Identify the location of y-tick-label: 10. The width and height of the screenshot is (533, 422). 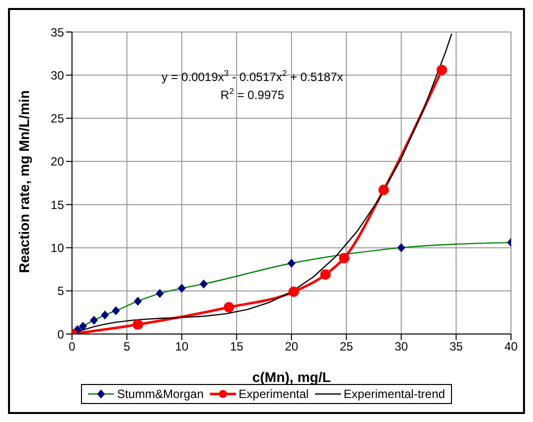
(57, 247).